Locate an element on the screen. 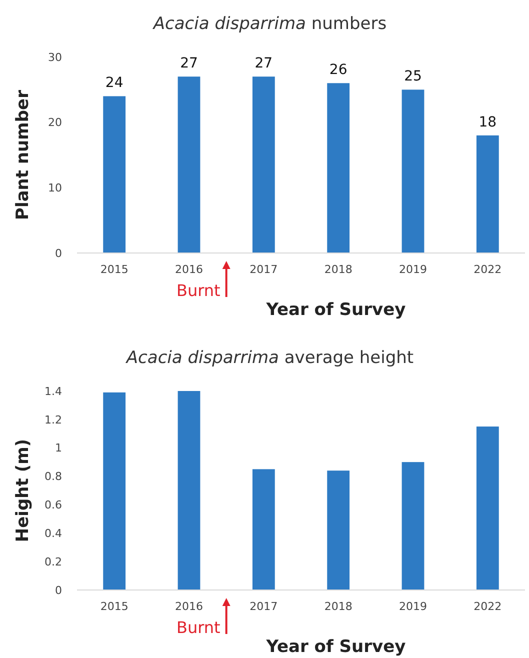 Image resolution: width=529 pixels, height=658 pixels. y-tick-label: 1.2 is located at coordinates (53, 419).